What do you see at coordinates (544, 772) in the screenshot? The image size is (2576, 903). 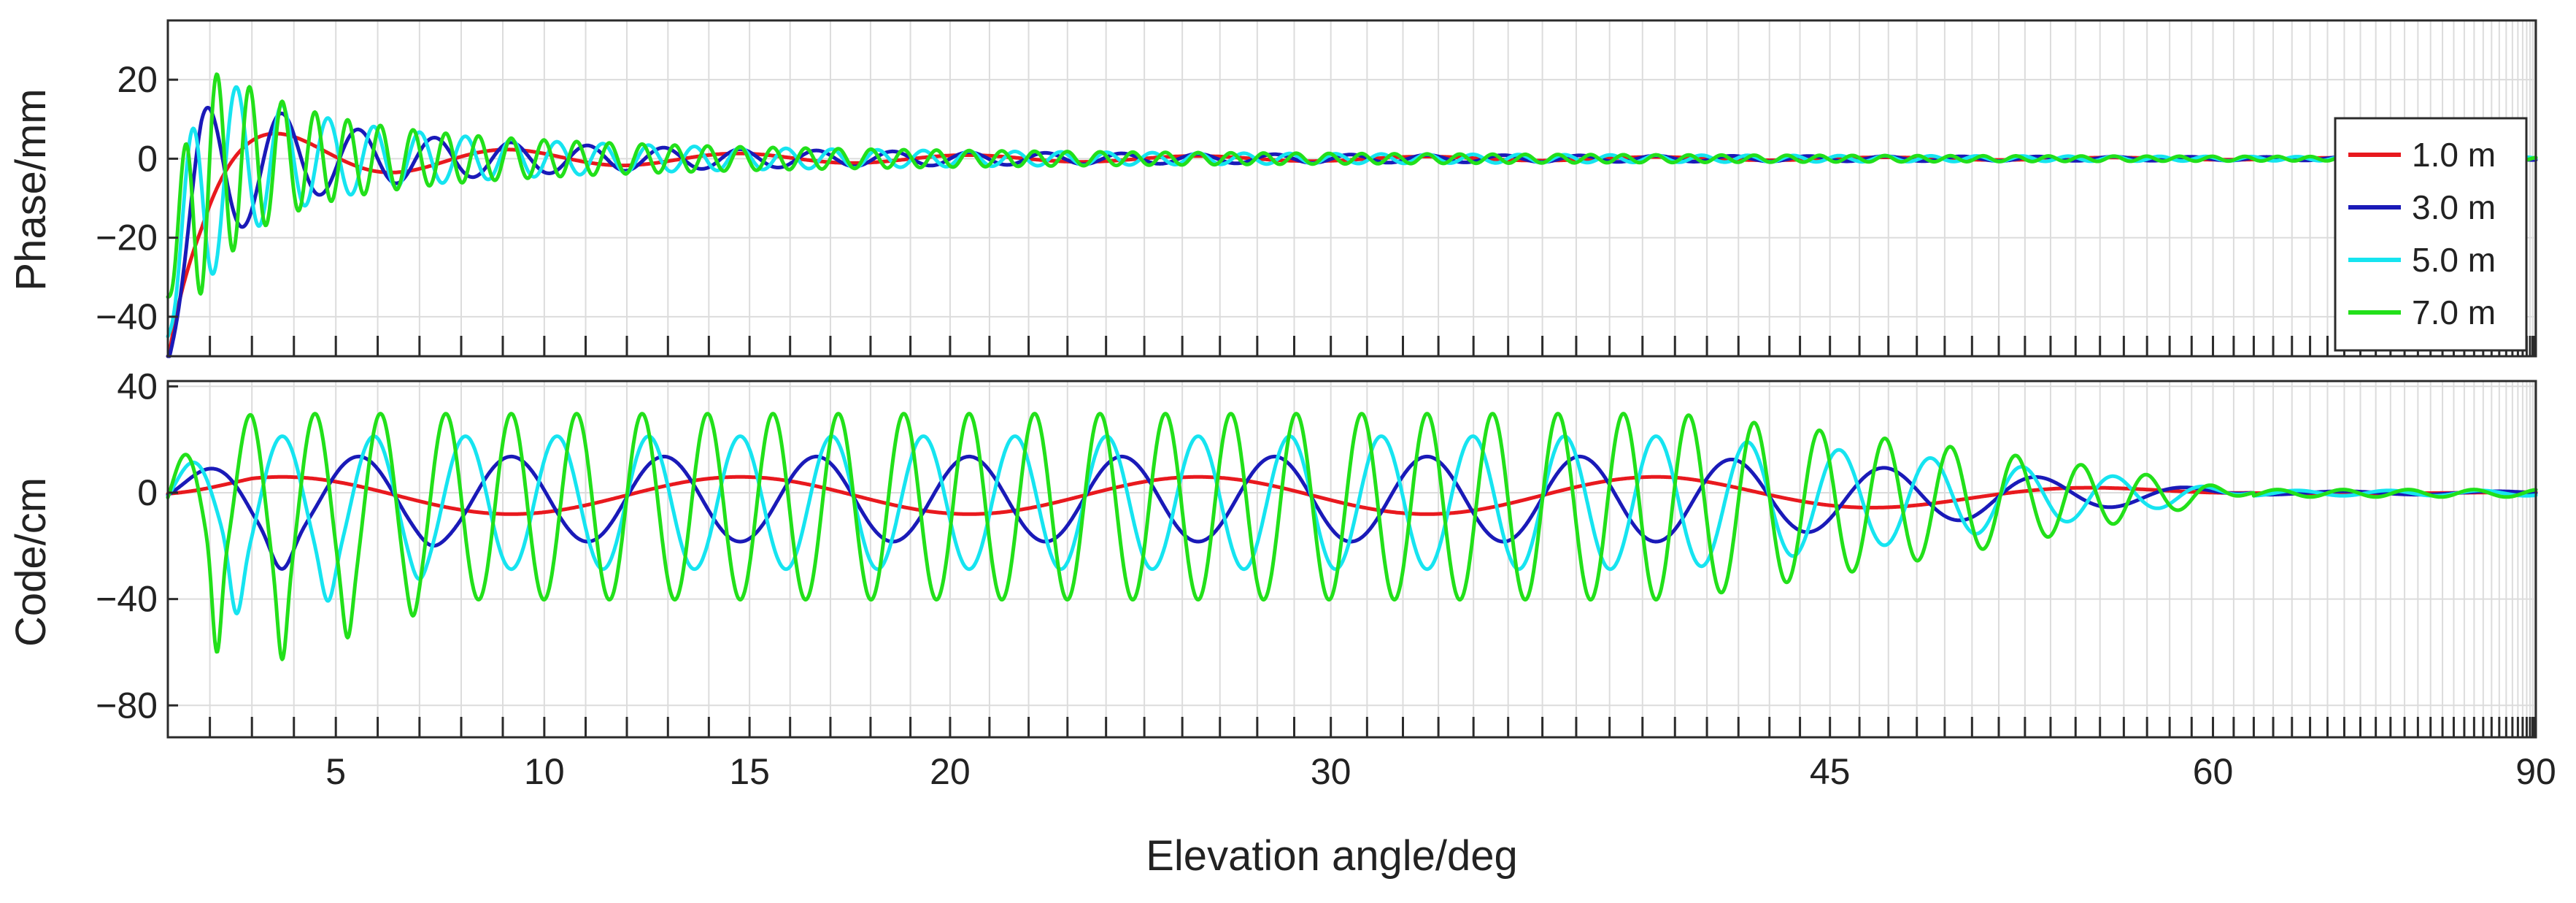 I see `x-tick-label: 10` at bounding box center [544, 772].